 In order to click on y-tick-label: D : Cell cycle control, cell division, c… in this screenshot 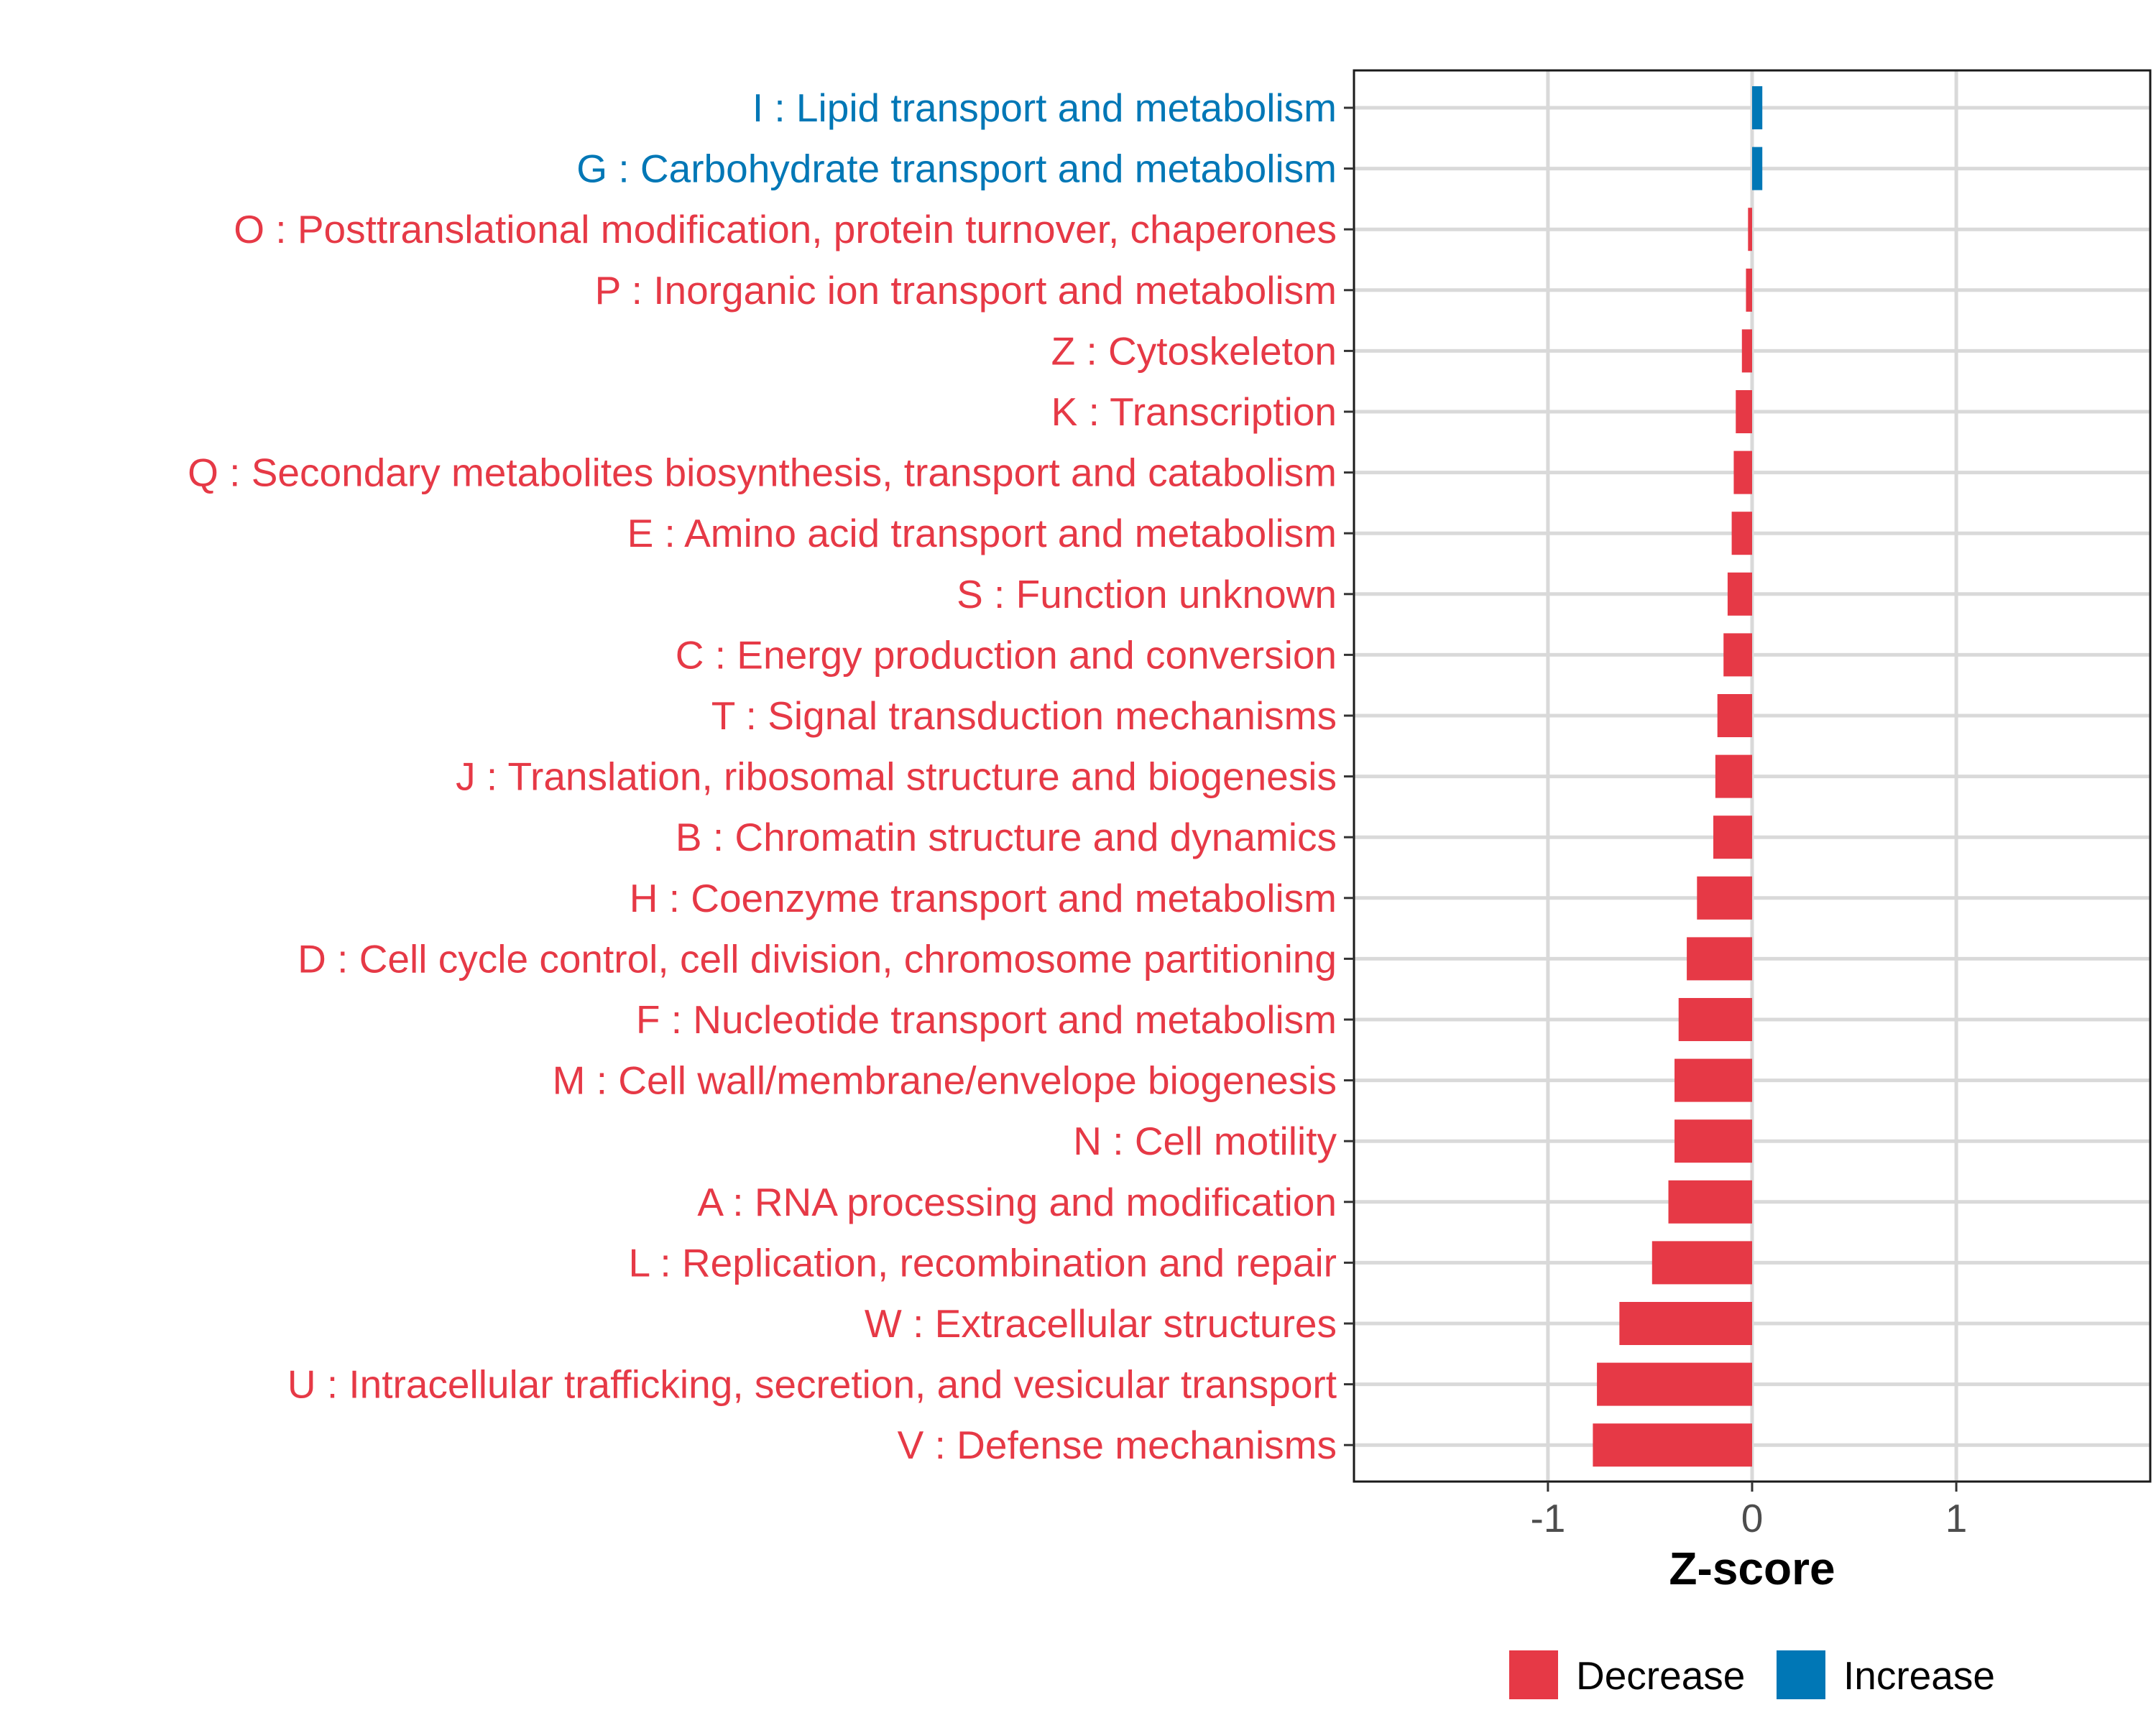, I will do `click(818, 958)`.